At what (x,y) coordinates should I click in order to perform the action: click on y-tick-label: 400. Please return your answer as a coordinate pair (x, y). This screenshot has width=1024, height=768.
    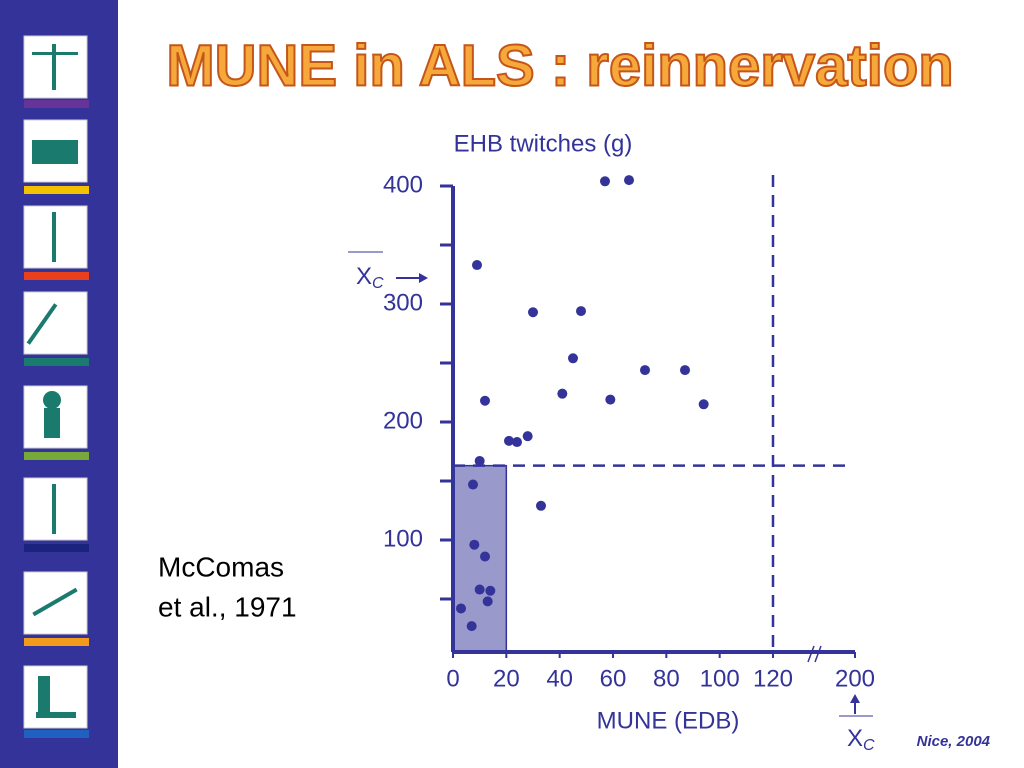
    Looking at the image, I should click on (403, 184).